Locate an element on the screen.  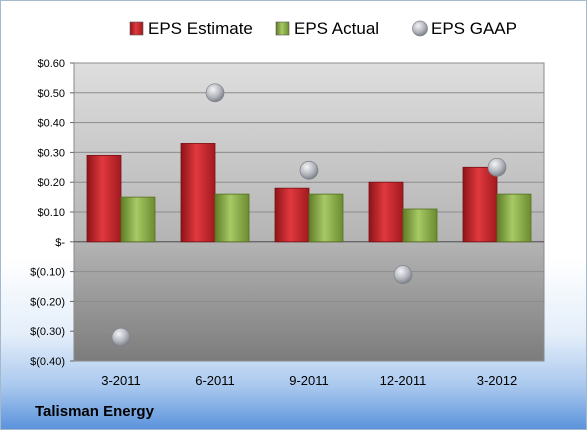
company-name: Talisman Energy is located at coordinates (94, 411).